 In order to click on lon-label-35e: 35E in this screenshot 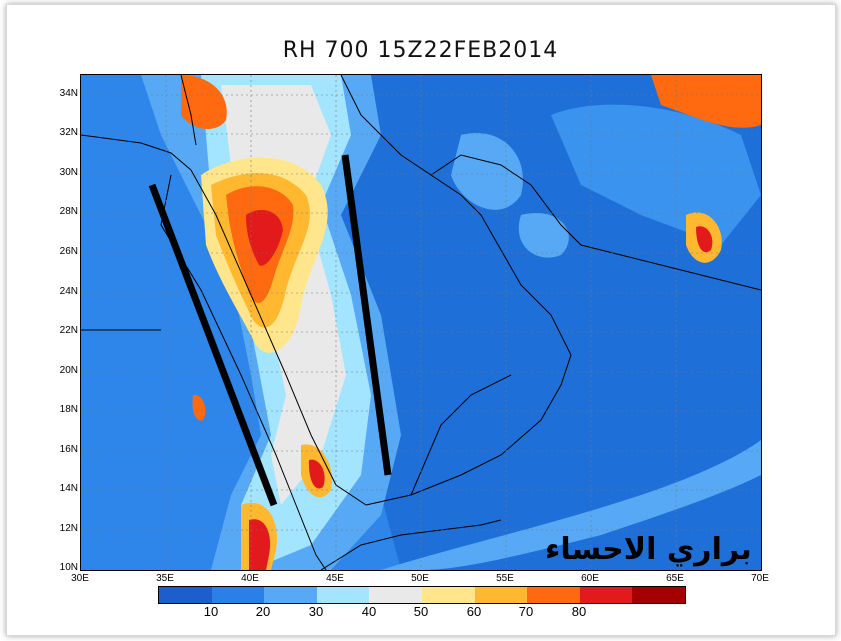, I will do `click(165, 578)`.